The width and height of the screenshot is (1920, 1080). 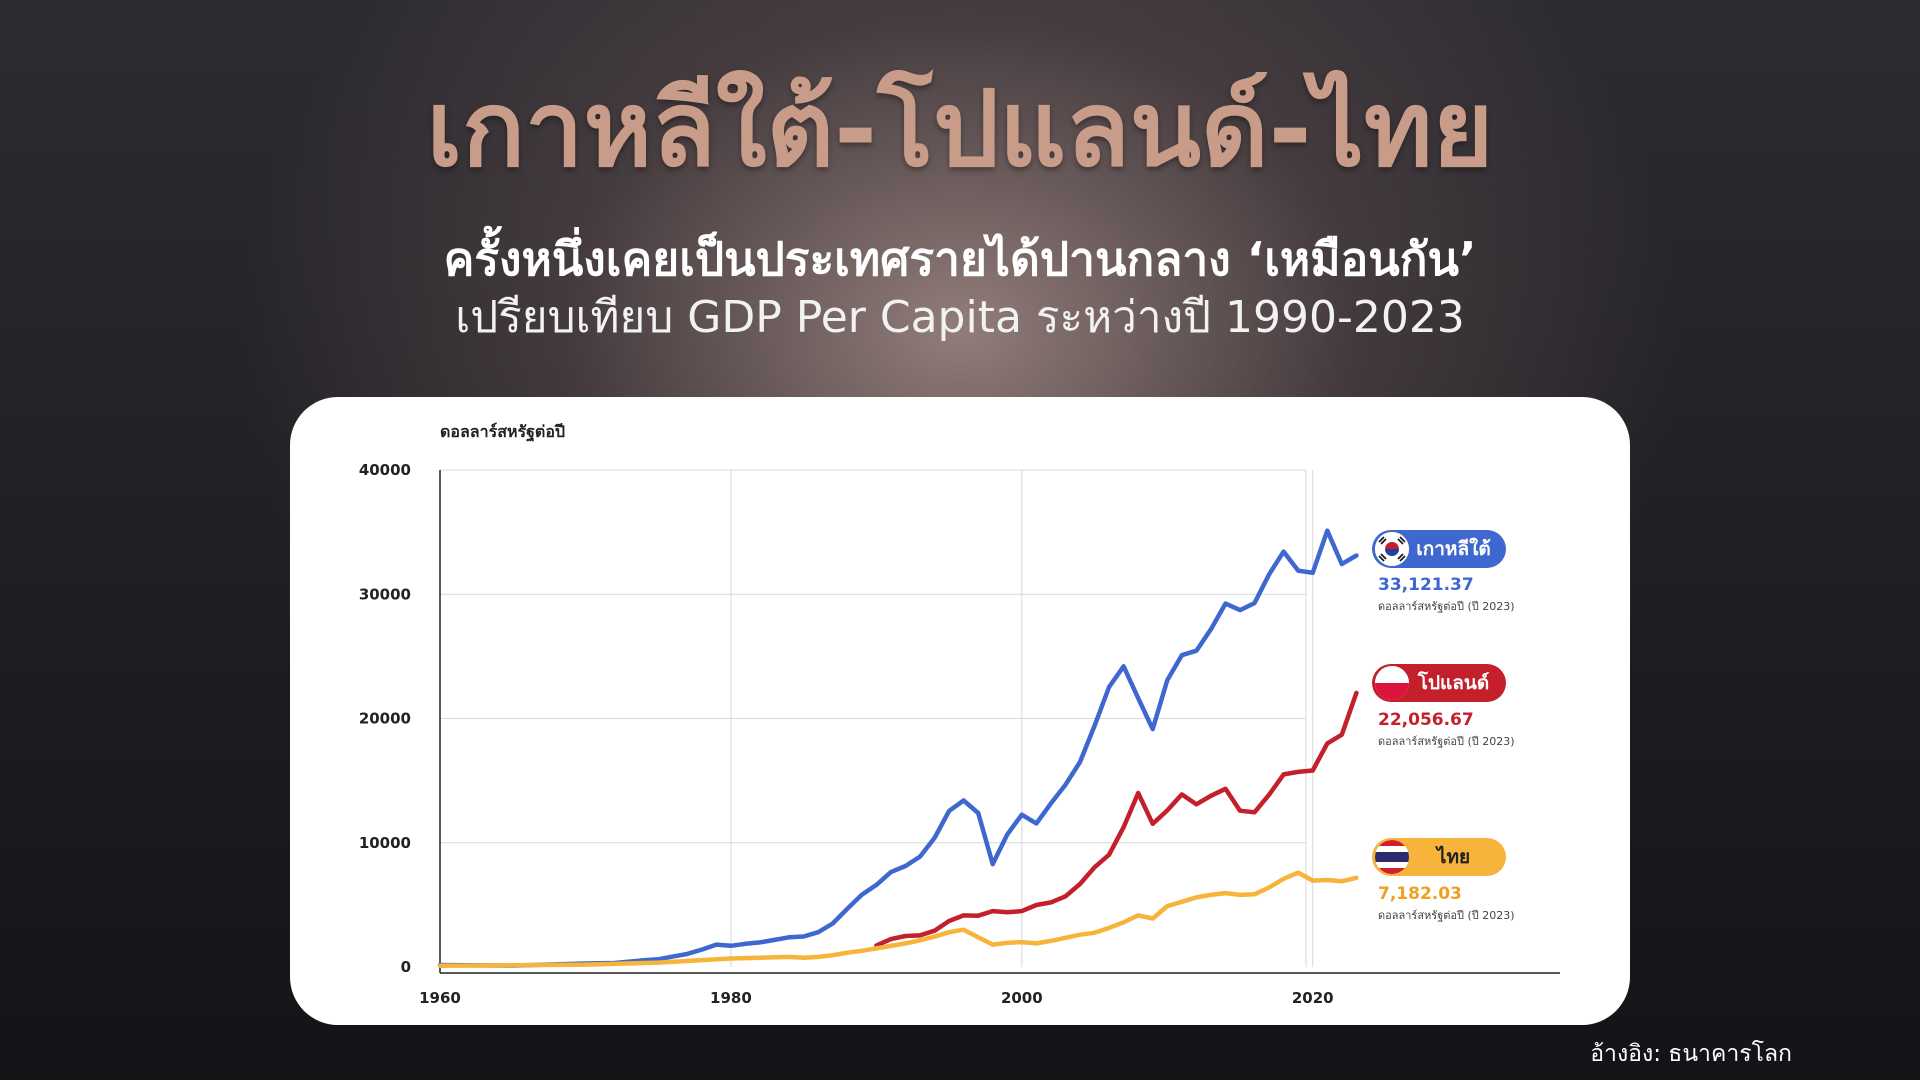 I want to click on legend-unit-korea: ดอลลาร์สหรัฐต่อปี (ปี 2023), so click(x=1446, y=606).